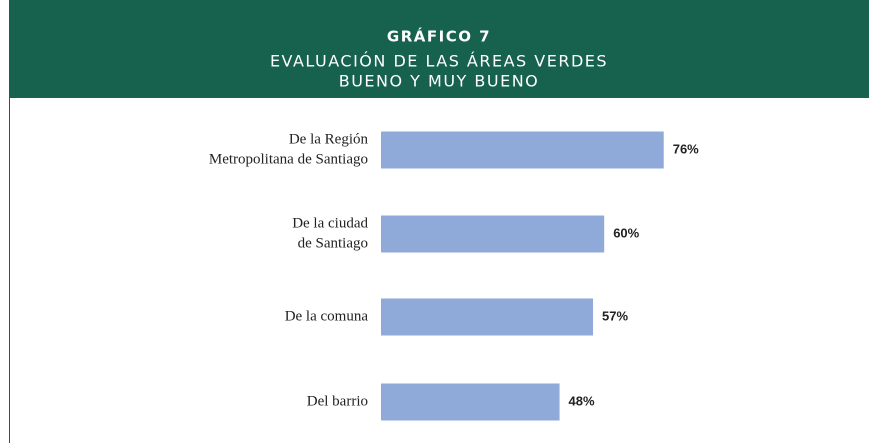 The width and height of the screenshot is (869, 443). Describe the element at coordinates (329, 139) in the screenshot. I see `category-label: De la Región` at that location.